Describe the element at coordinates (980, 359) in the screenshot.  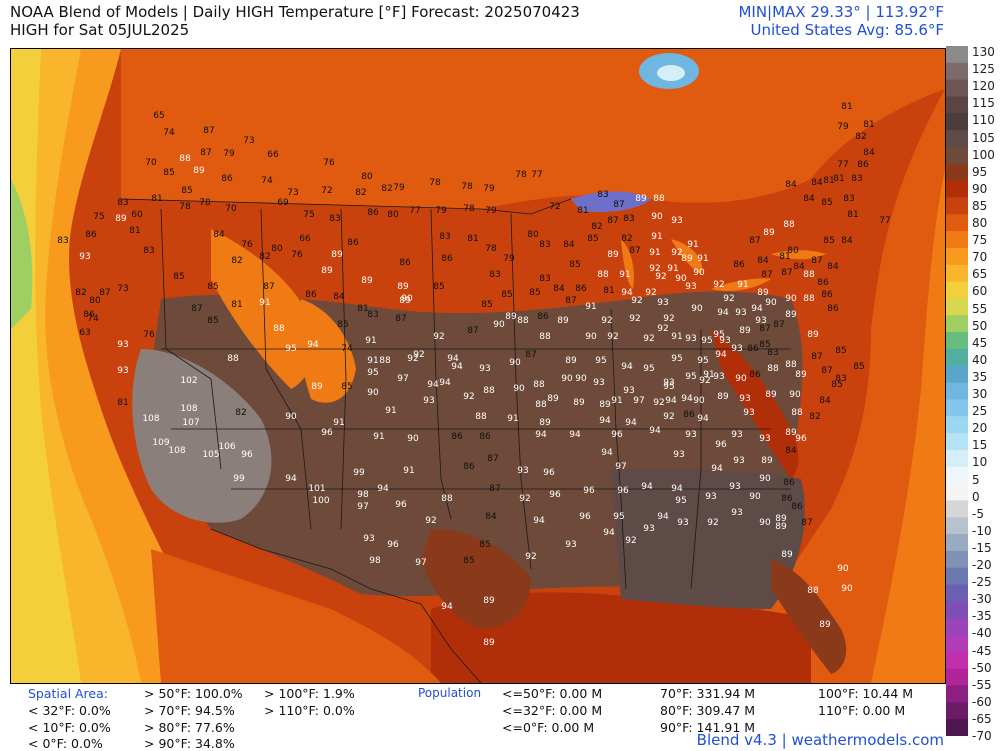
I see `colorbar-tick-label: 40` at that location.